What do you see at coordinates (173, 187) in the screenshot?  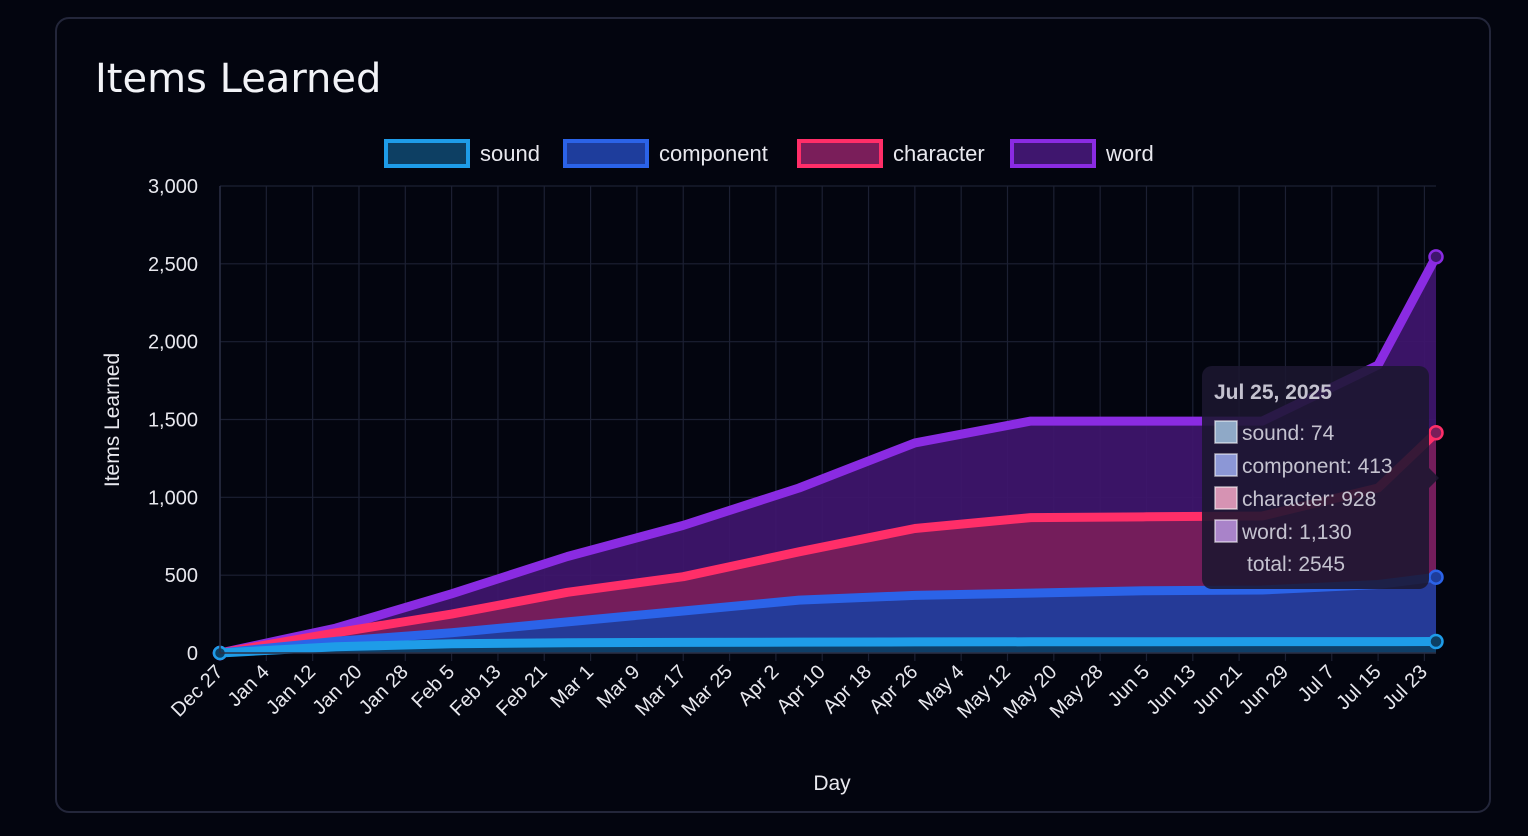 I see `y-tick-label: 3,000` at bounding box center [173, 187].